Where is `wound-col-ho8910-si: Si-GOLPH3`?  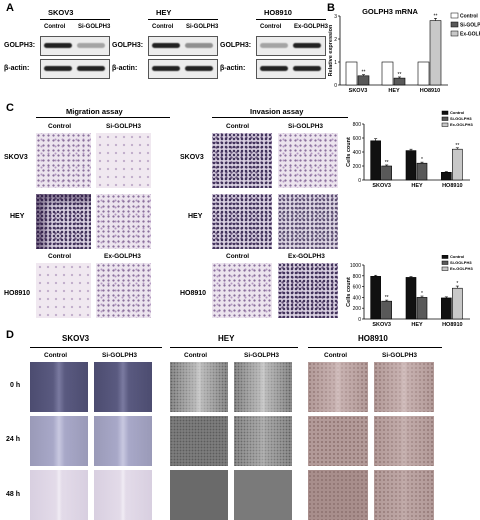
wound-col-ho8910-si: Si-GOLPH3 is located at coordinates (400, 355).